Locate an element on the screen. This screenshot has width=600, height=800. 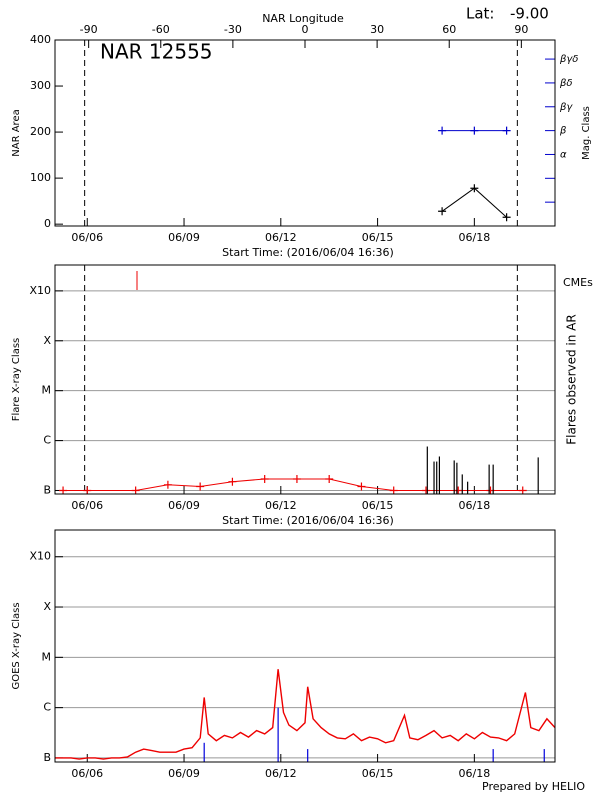
y2-tick-label: βδ is located at coordinates (566, 83).